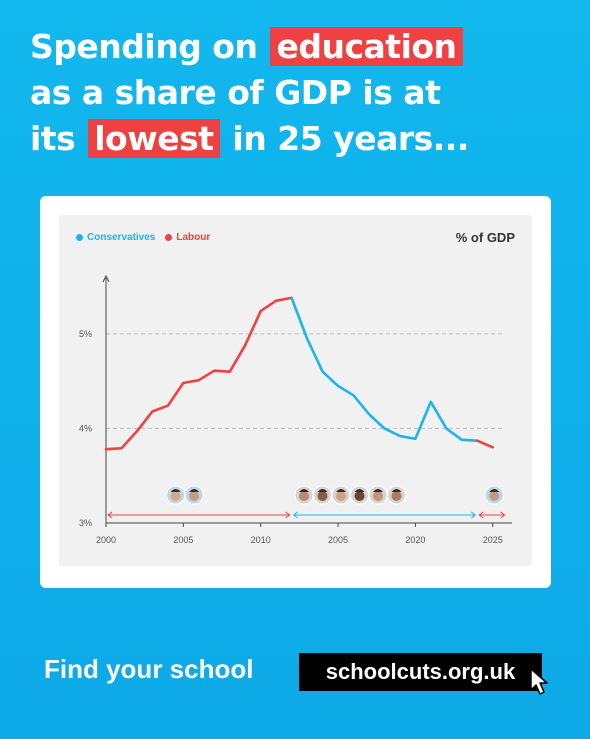 This screenshot has width=590, height=739. I want to click on y-tick-label: 4%, so click(85, 428).